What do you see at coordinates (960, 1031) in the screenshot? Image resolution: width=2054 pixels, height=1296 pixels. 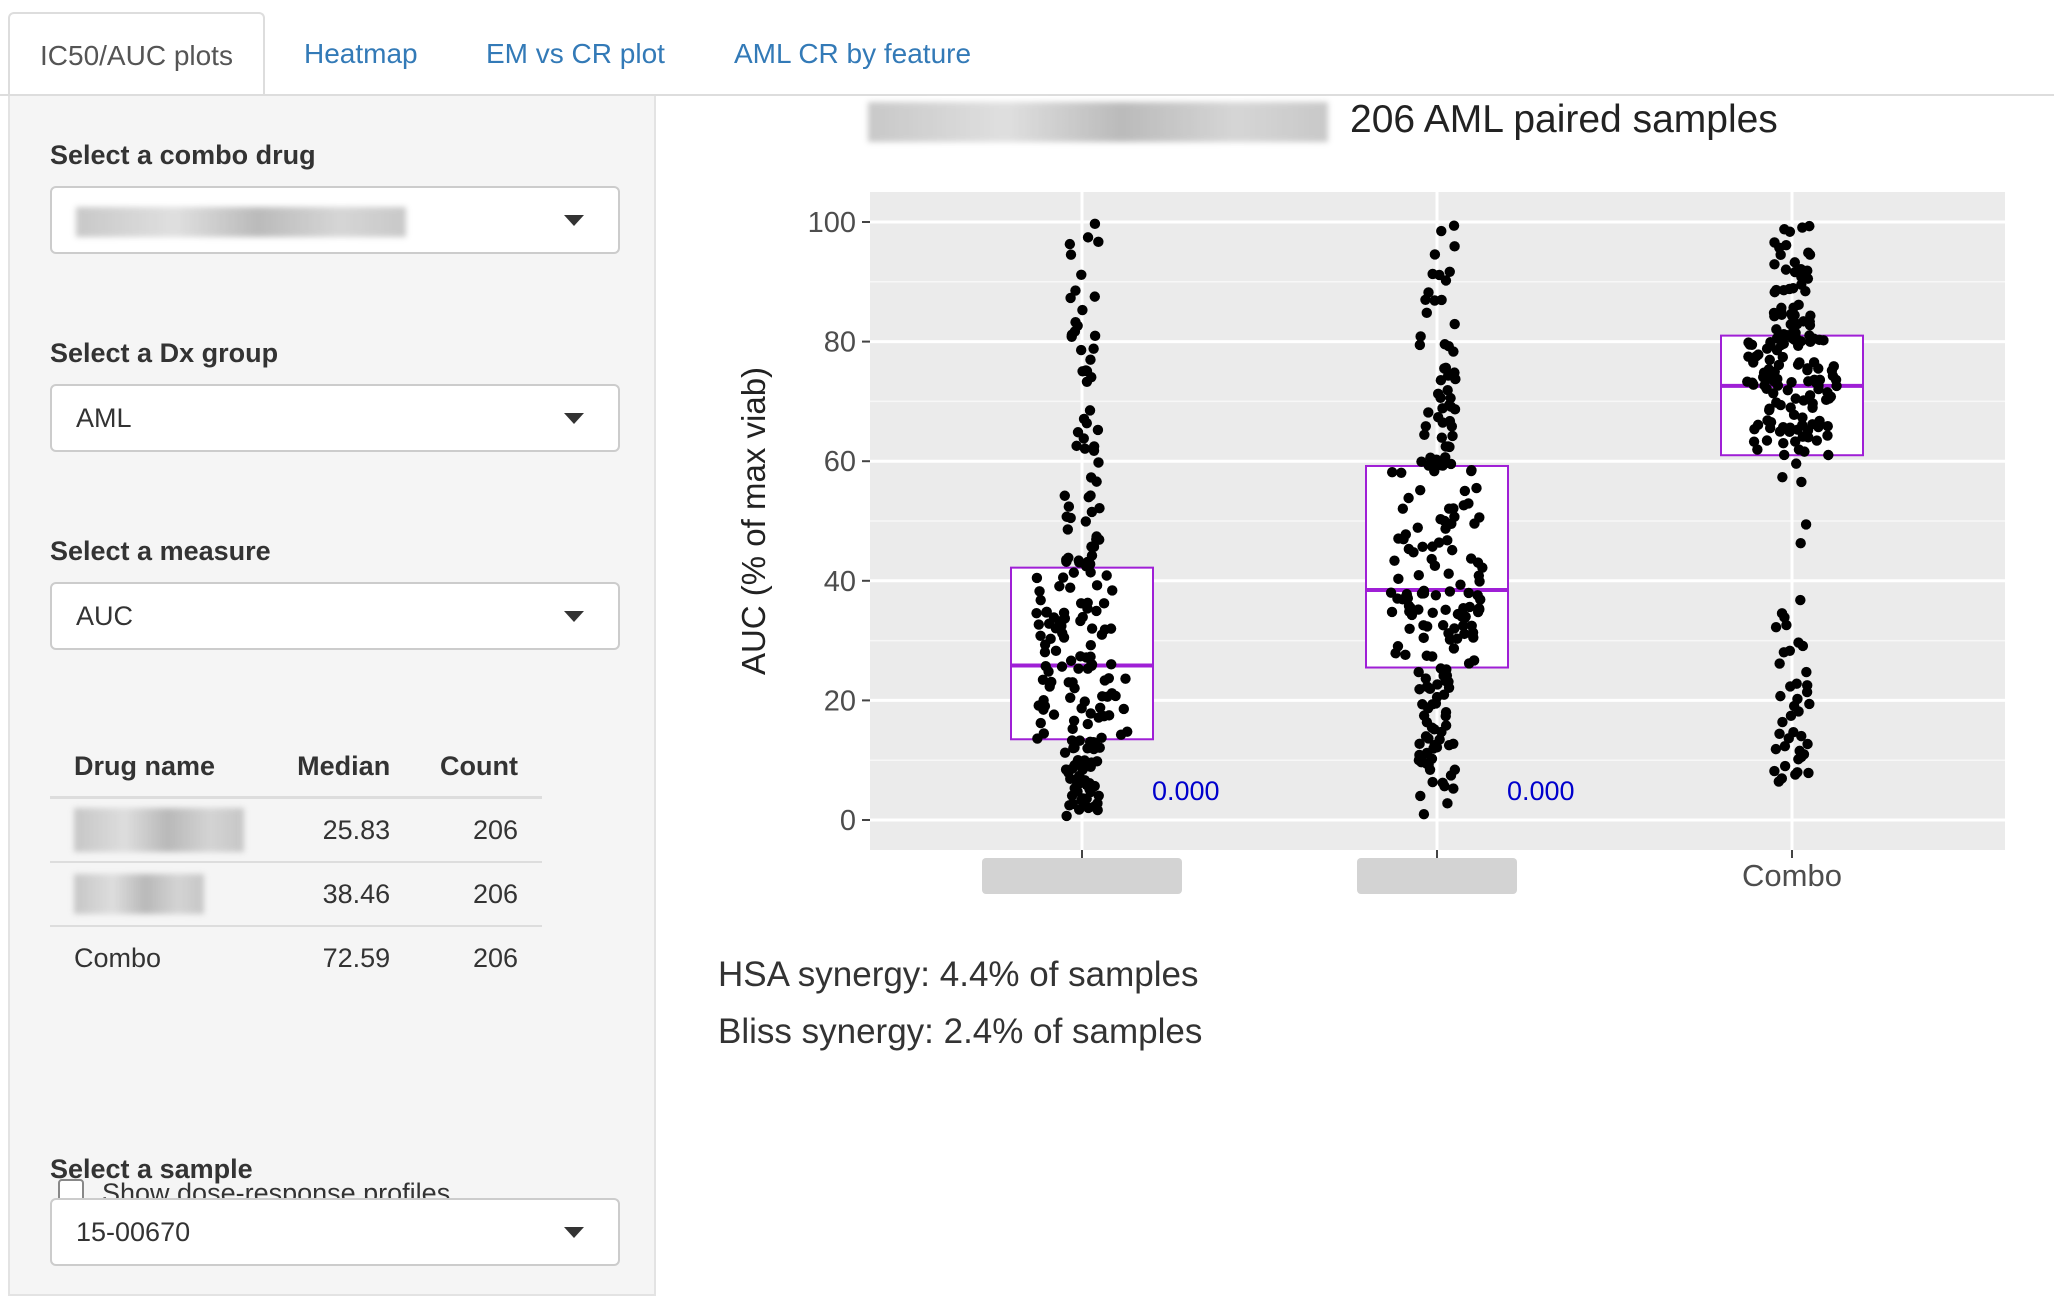 I see `bliss-synergy-text: Bliss synergy: 2.4% of samples` at bounding box center [960, 1031].